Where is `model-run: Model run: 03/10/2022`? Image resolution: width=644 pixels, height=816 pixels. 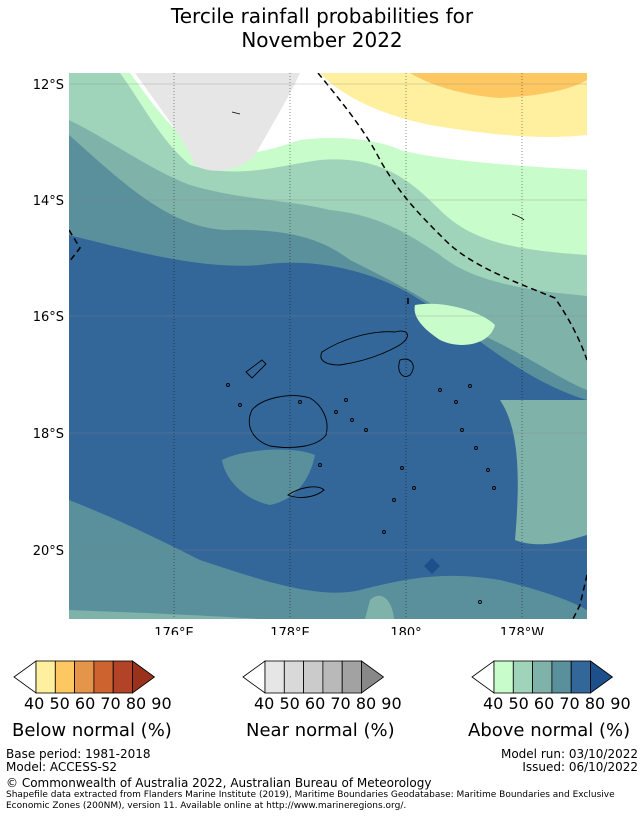 model-run: Model run: 03/10/2022 is located at coordinates (569, 754).